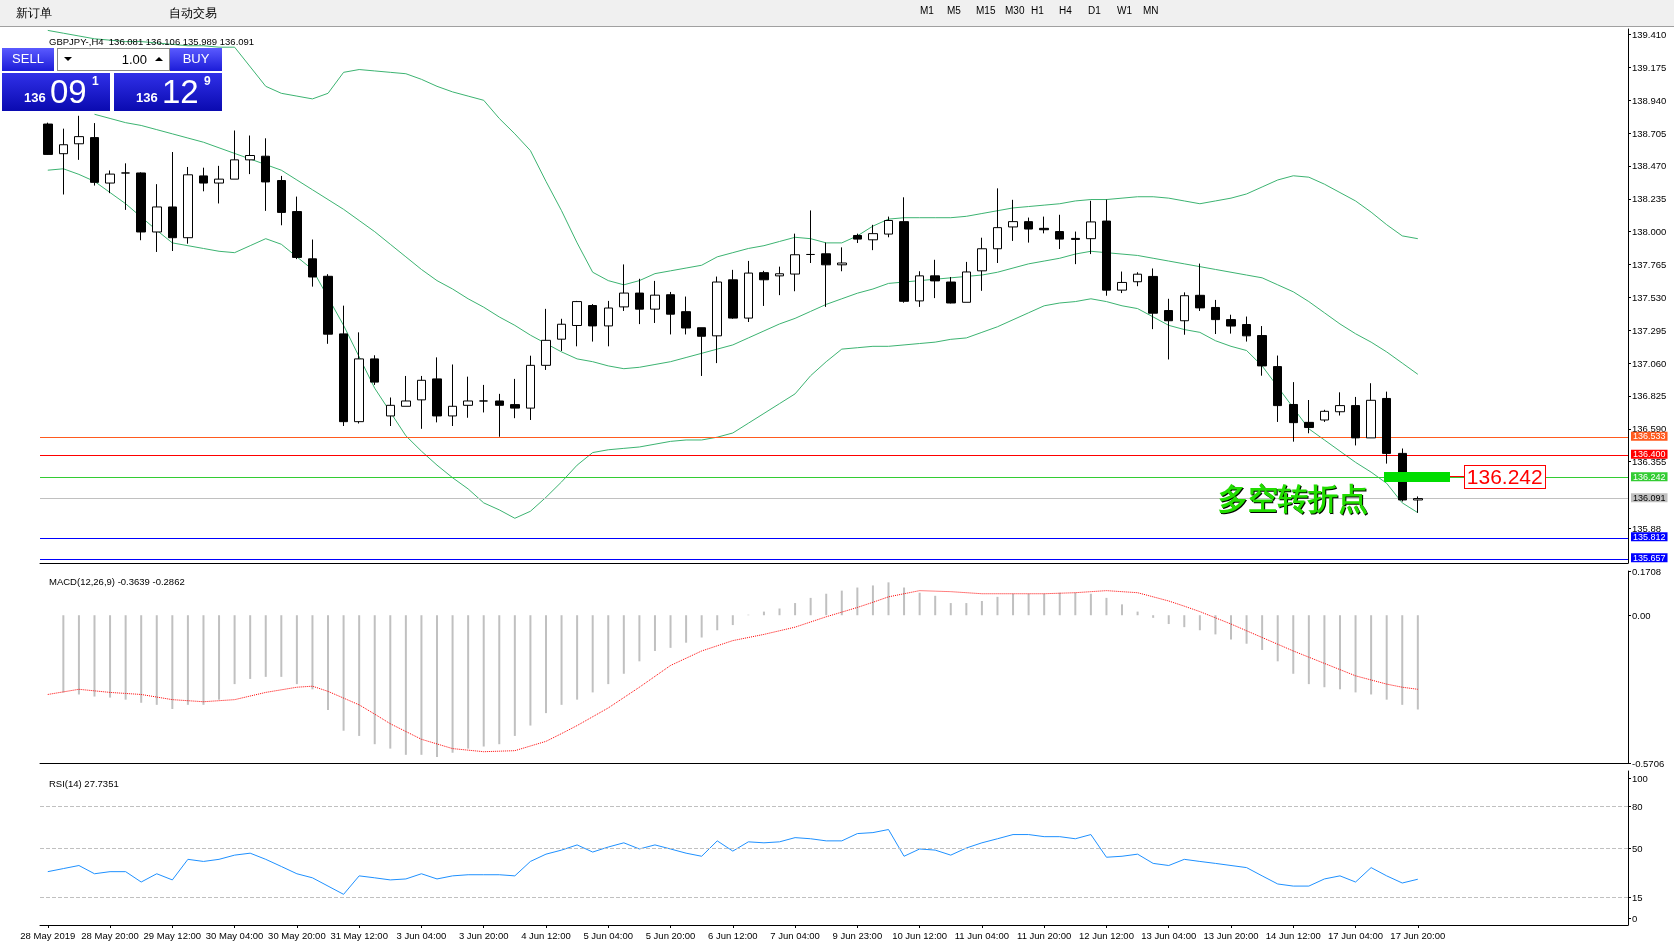 Image resolution: width=1674 pixels, height=947 pixels. What do you see at coordinates (110, 935) in the screenshot?
I see `x-tick-label: 28 May 20:00` at bounding box center [110, 935].